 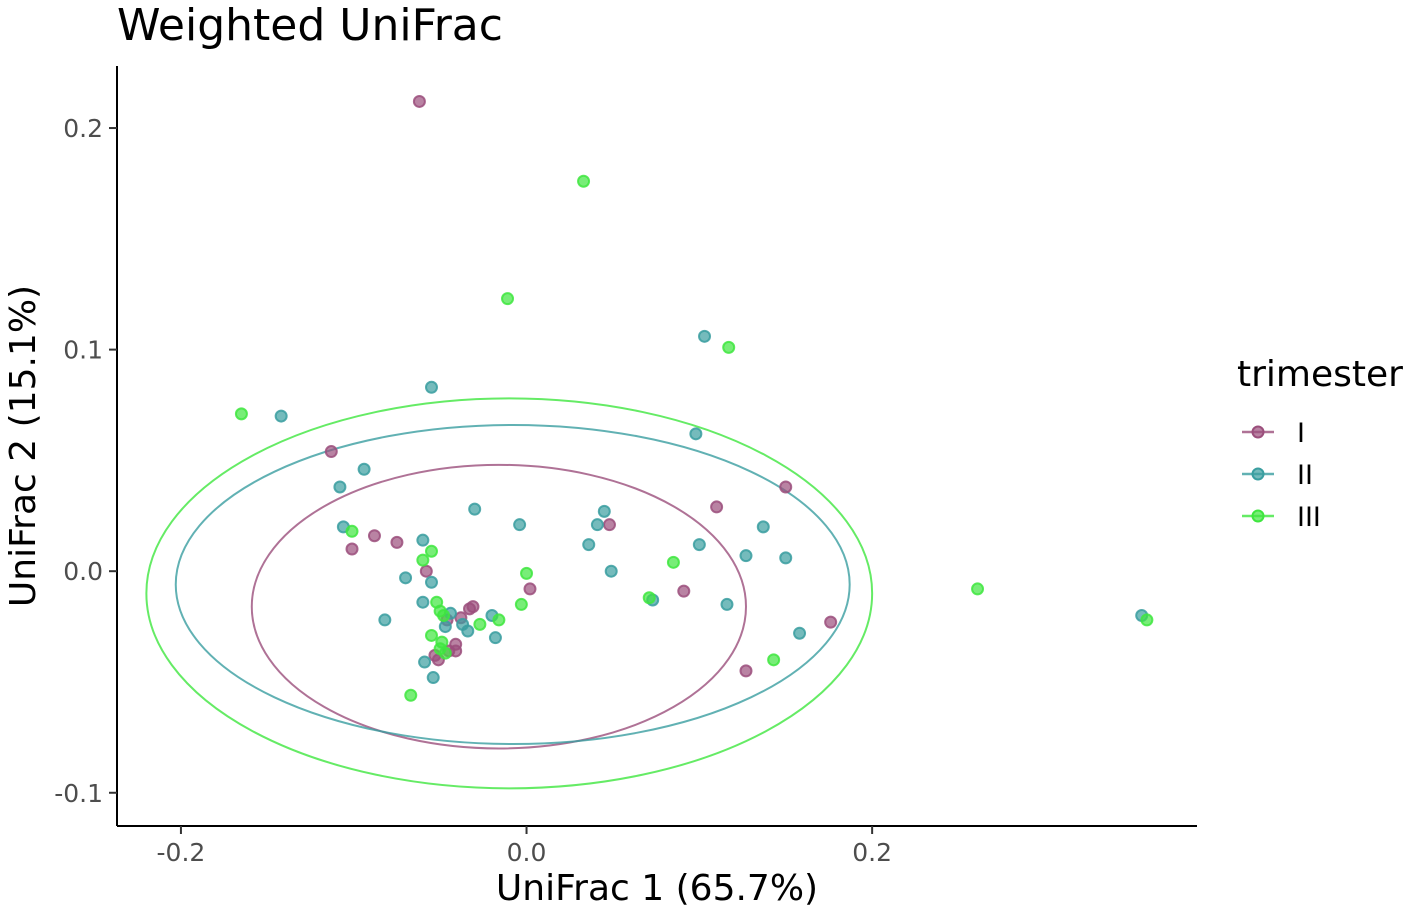 What do you see at coordinates (1305, 475) in the screenshot?
I see `legend-label: II` at bounding box center [1305, 475].